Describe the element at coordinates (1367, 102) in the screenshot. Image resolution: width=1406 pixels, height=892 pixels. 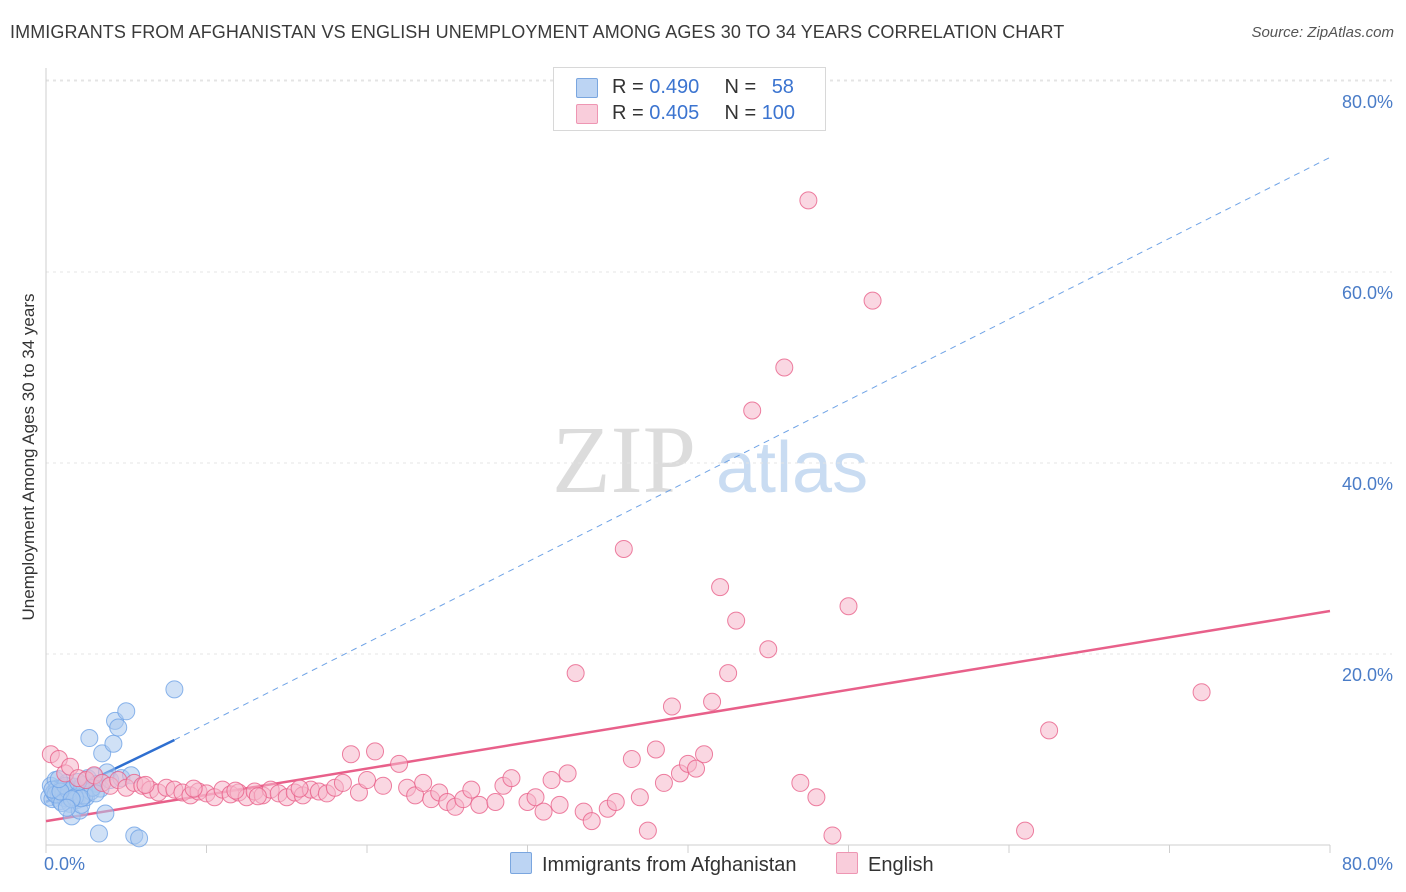
I see `y-tick-label: 80.0%` at that location.